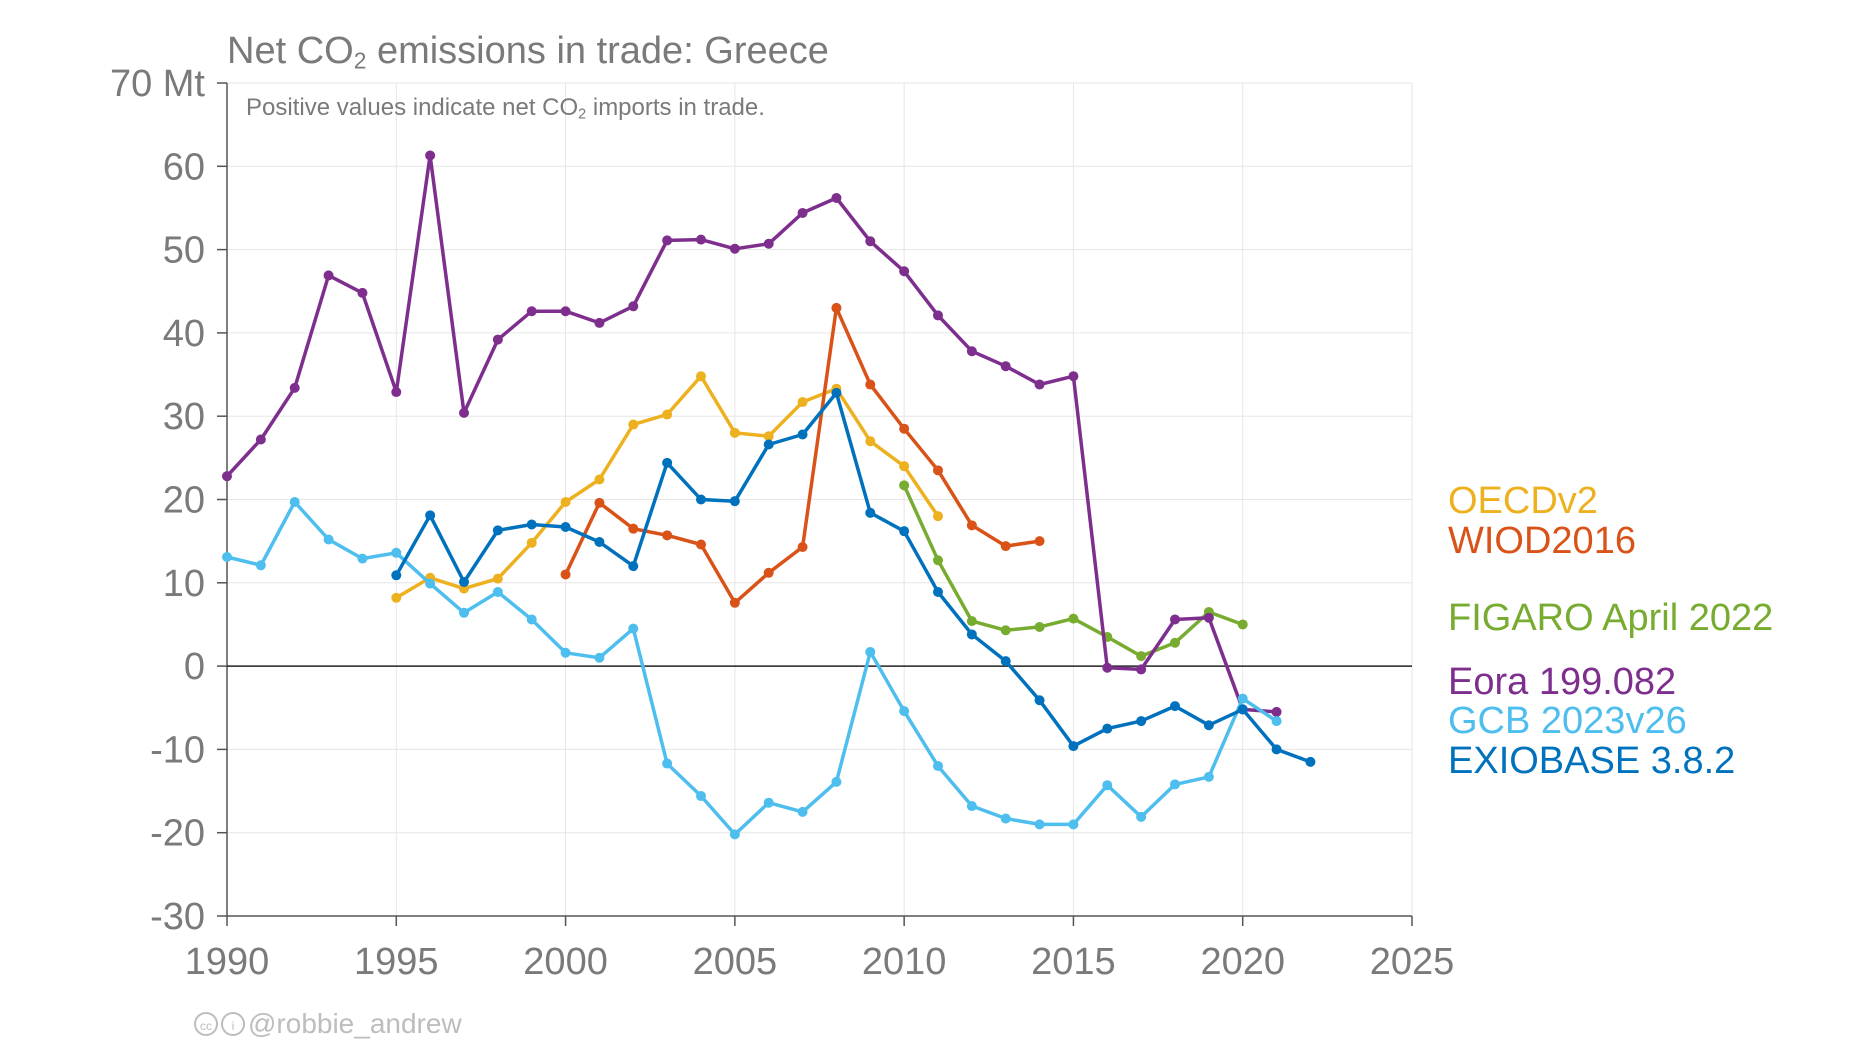 The height and width of the screenshot is (1042, 1852). What do you see at coordinates (184, 251) in the screenshot?
I see `y-tick-label: 50` at bounding box center [184, 251].